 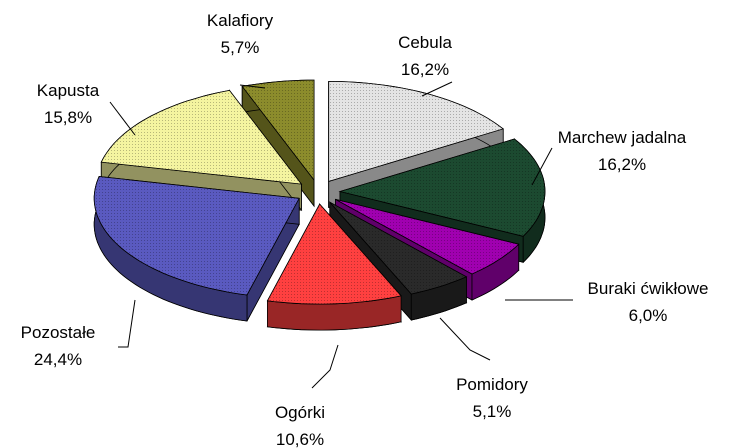 I want to click on slice-label: Pomidory, so click(x=492, y=384).